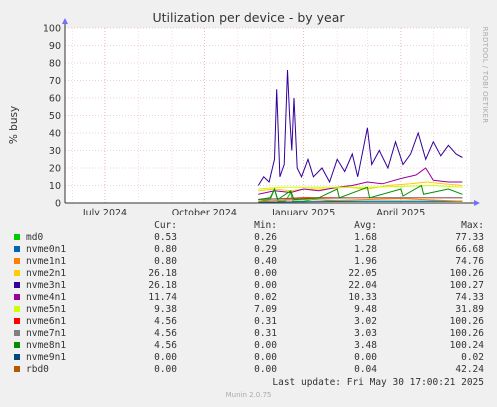 The image size is (497, 407). Describe the element at coordinates (265, 237) in the screenshot. I see `legend-min: 0.26` at that location.